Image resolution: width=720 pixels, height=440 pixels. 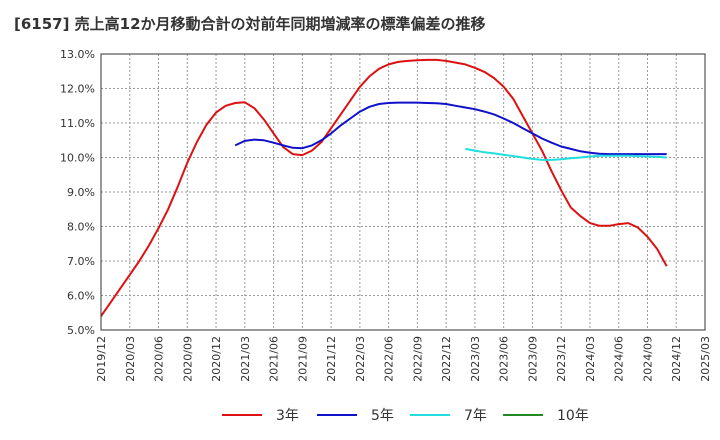 I want to click on x-tick-label: 2023/12, so click(x=561, y=359).